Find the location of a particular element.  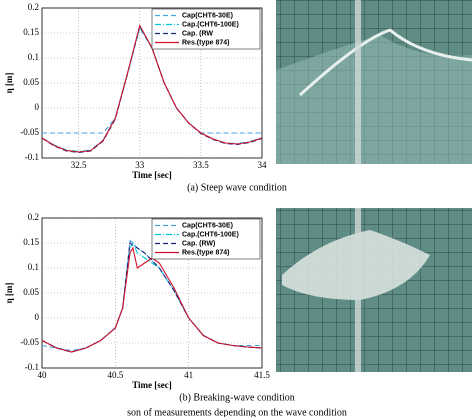

x-tick-label: 32.5 is located at coordinates (79, 165).